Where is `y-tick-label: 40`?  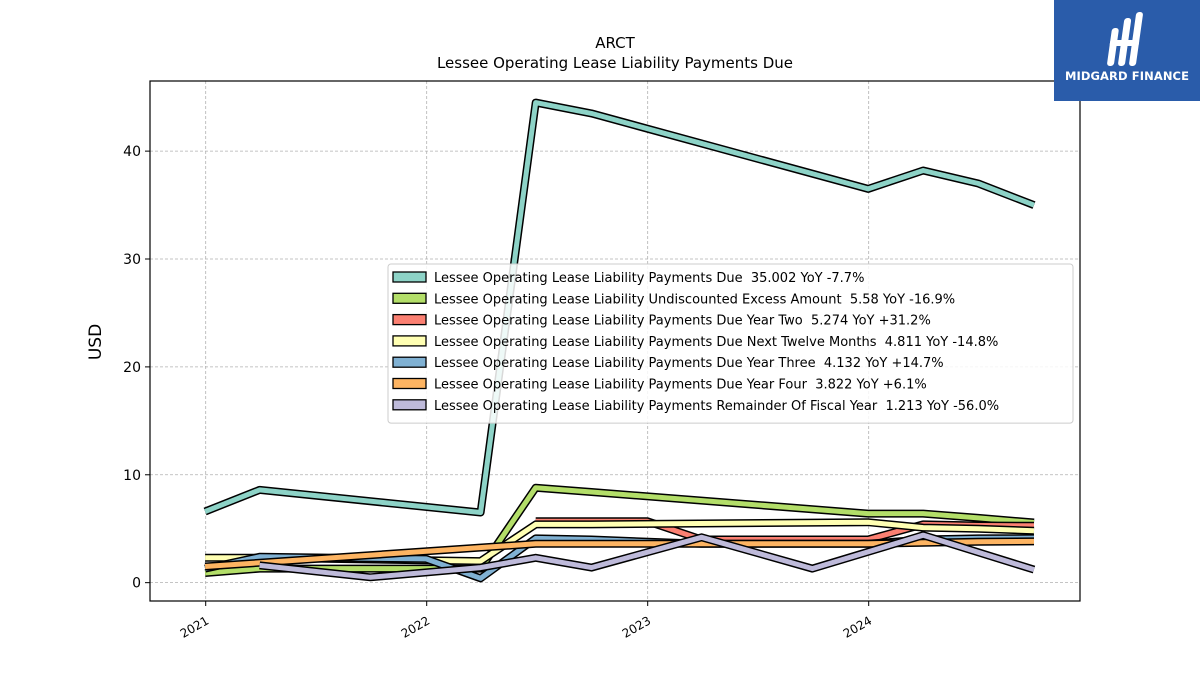 y-tick-label: 40 is located at coordinates (132, 152).